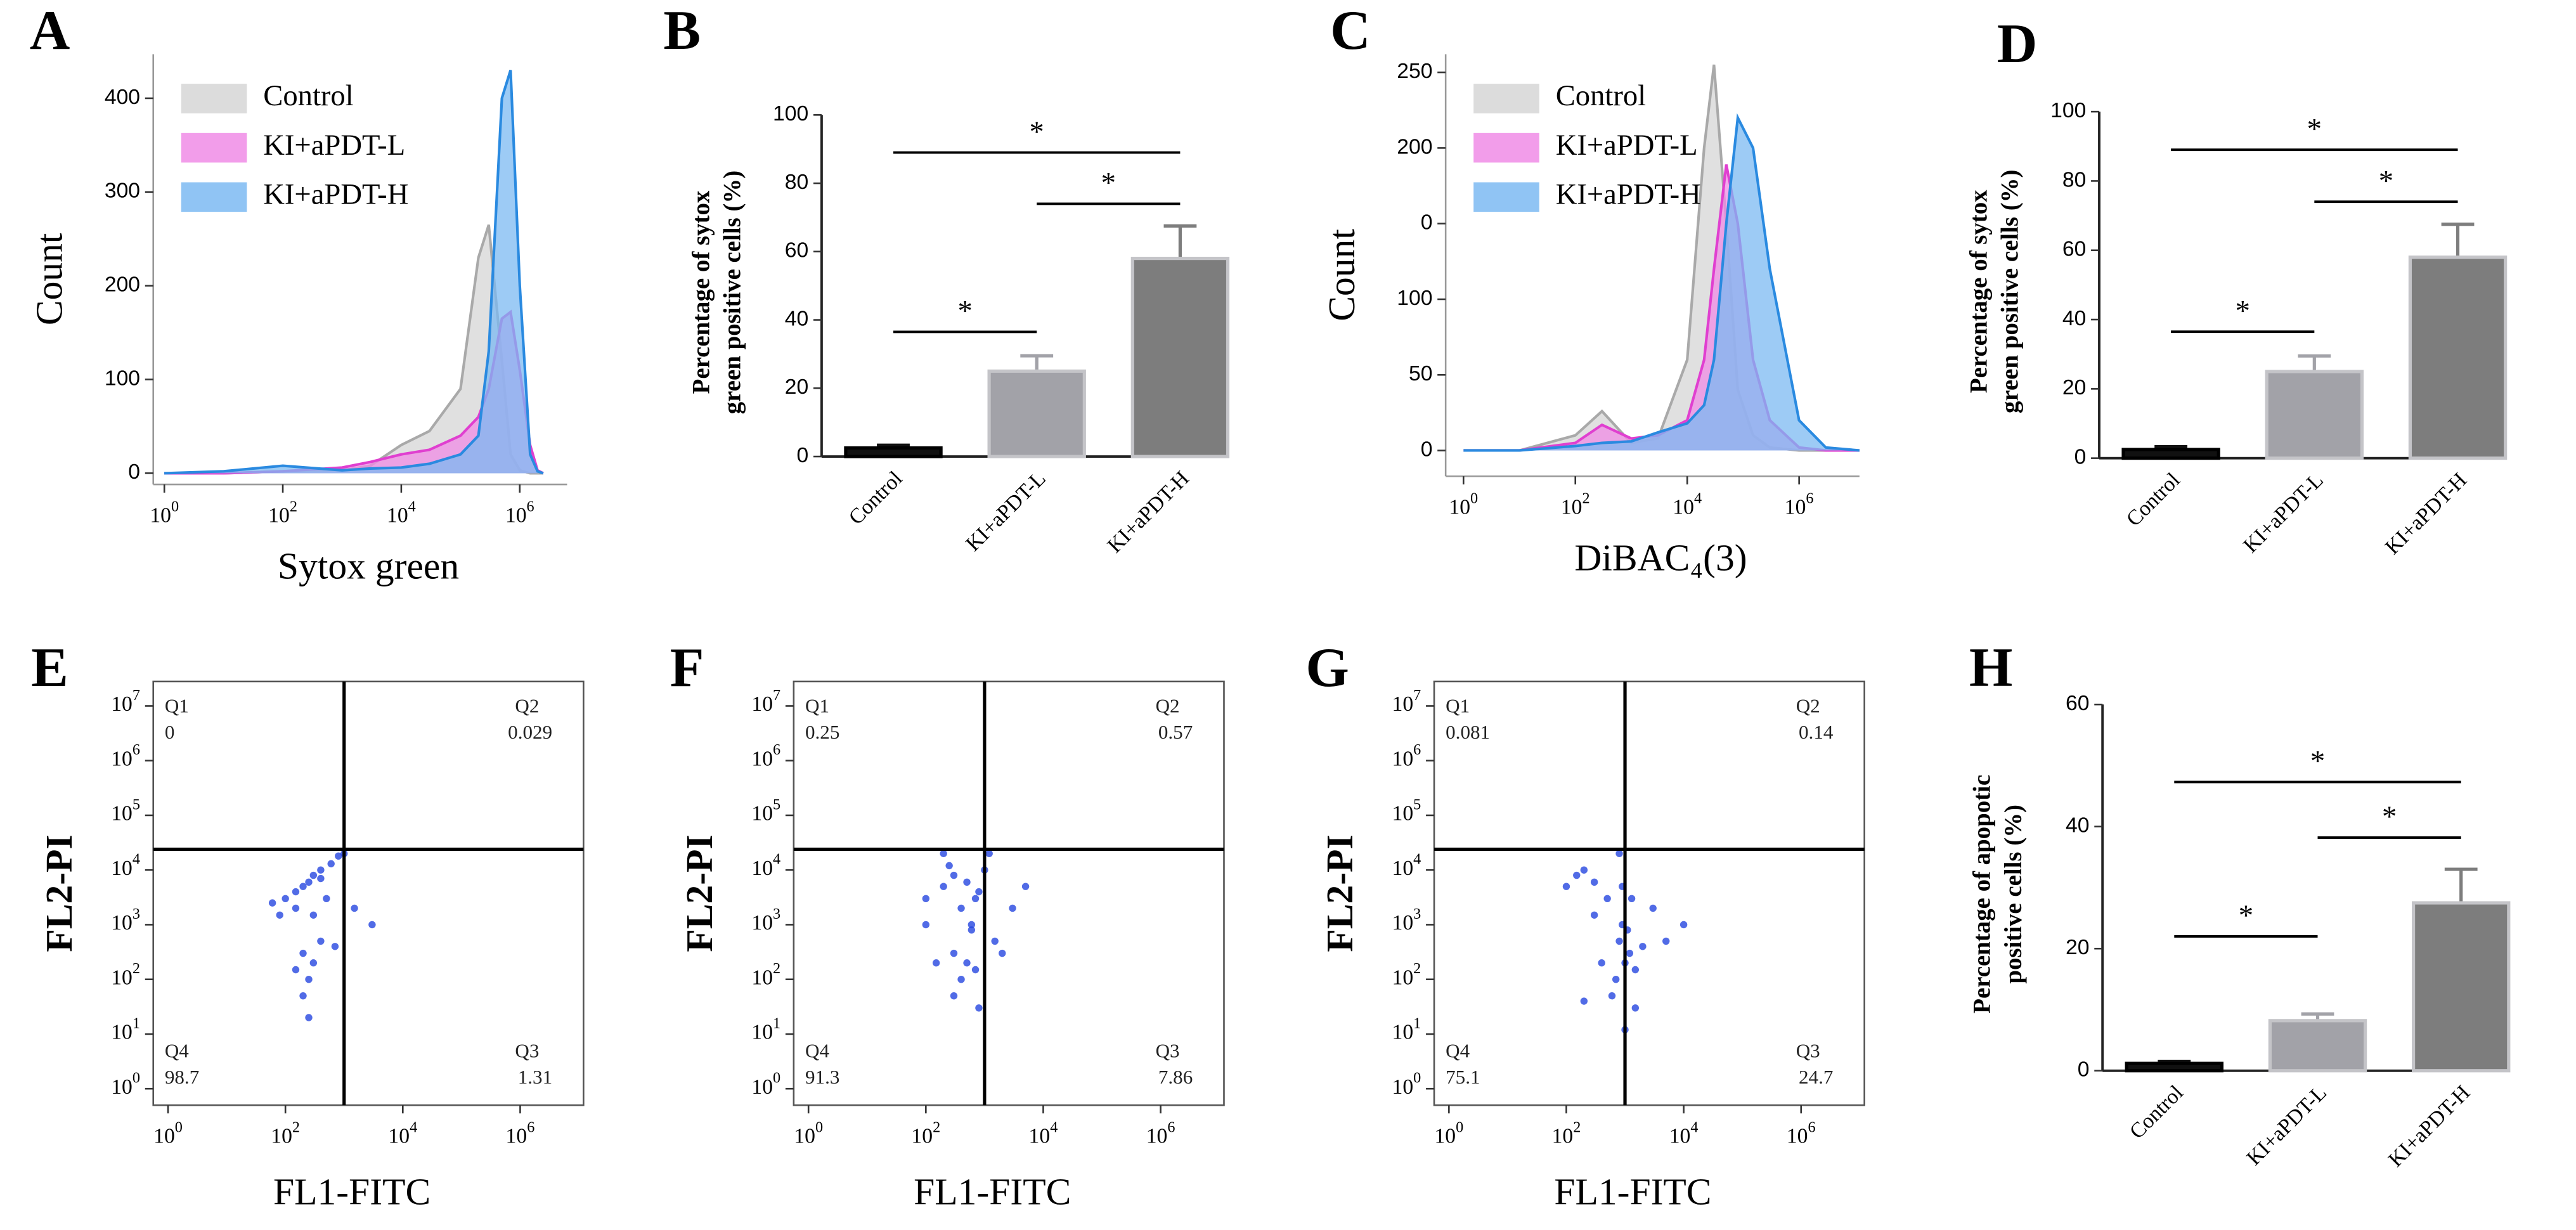  Describe the element at coordinates (1463, 504) in the screenshot. I see `x-tick-label: 10⁰` at that location.